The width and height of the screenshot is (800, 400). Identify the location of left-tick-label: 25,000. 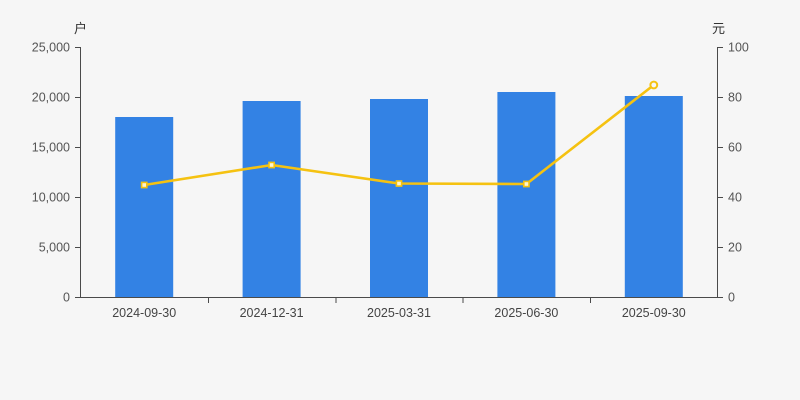
(51, 48).